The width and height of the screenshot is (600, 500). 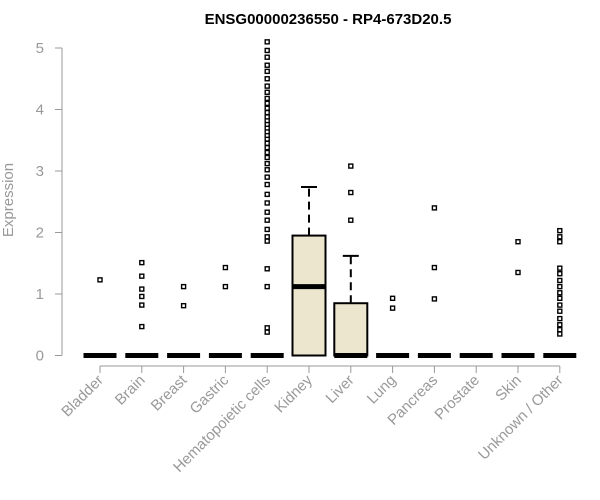 I want to click on chart-title: ENSG00000236550 - RP4-673D20.5, so click(x=328, y=19).